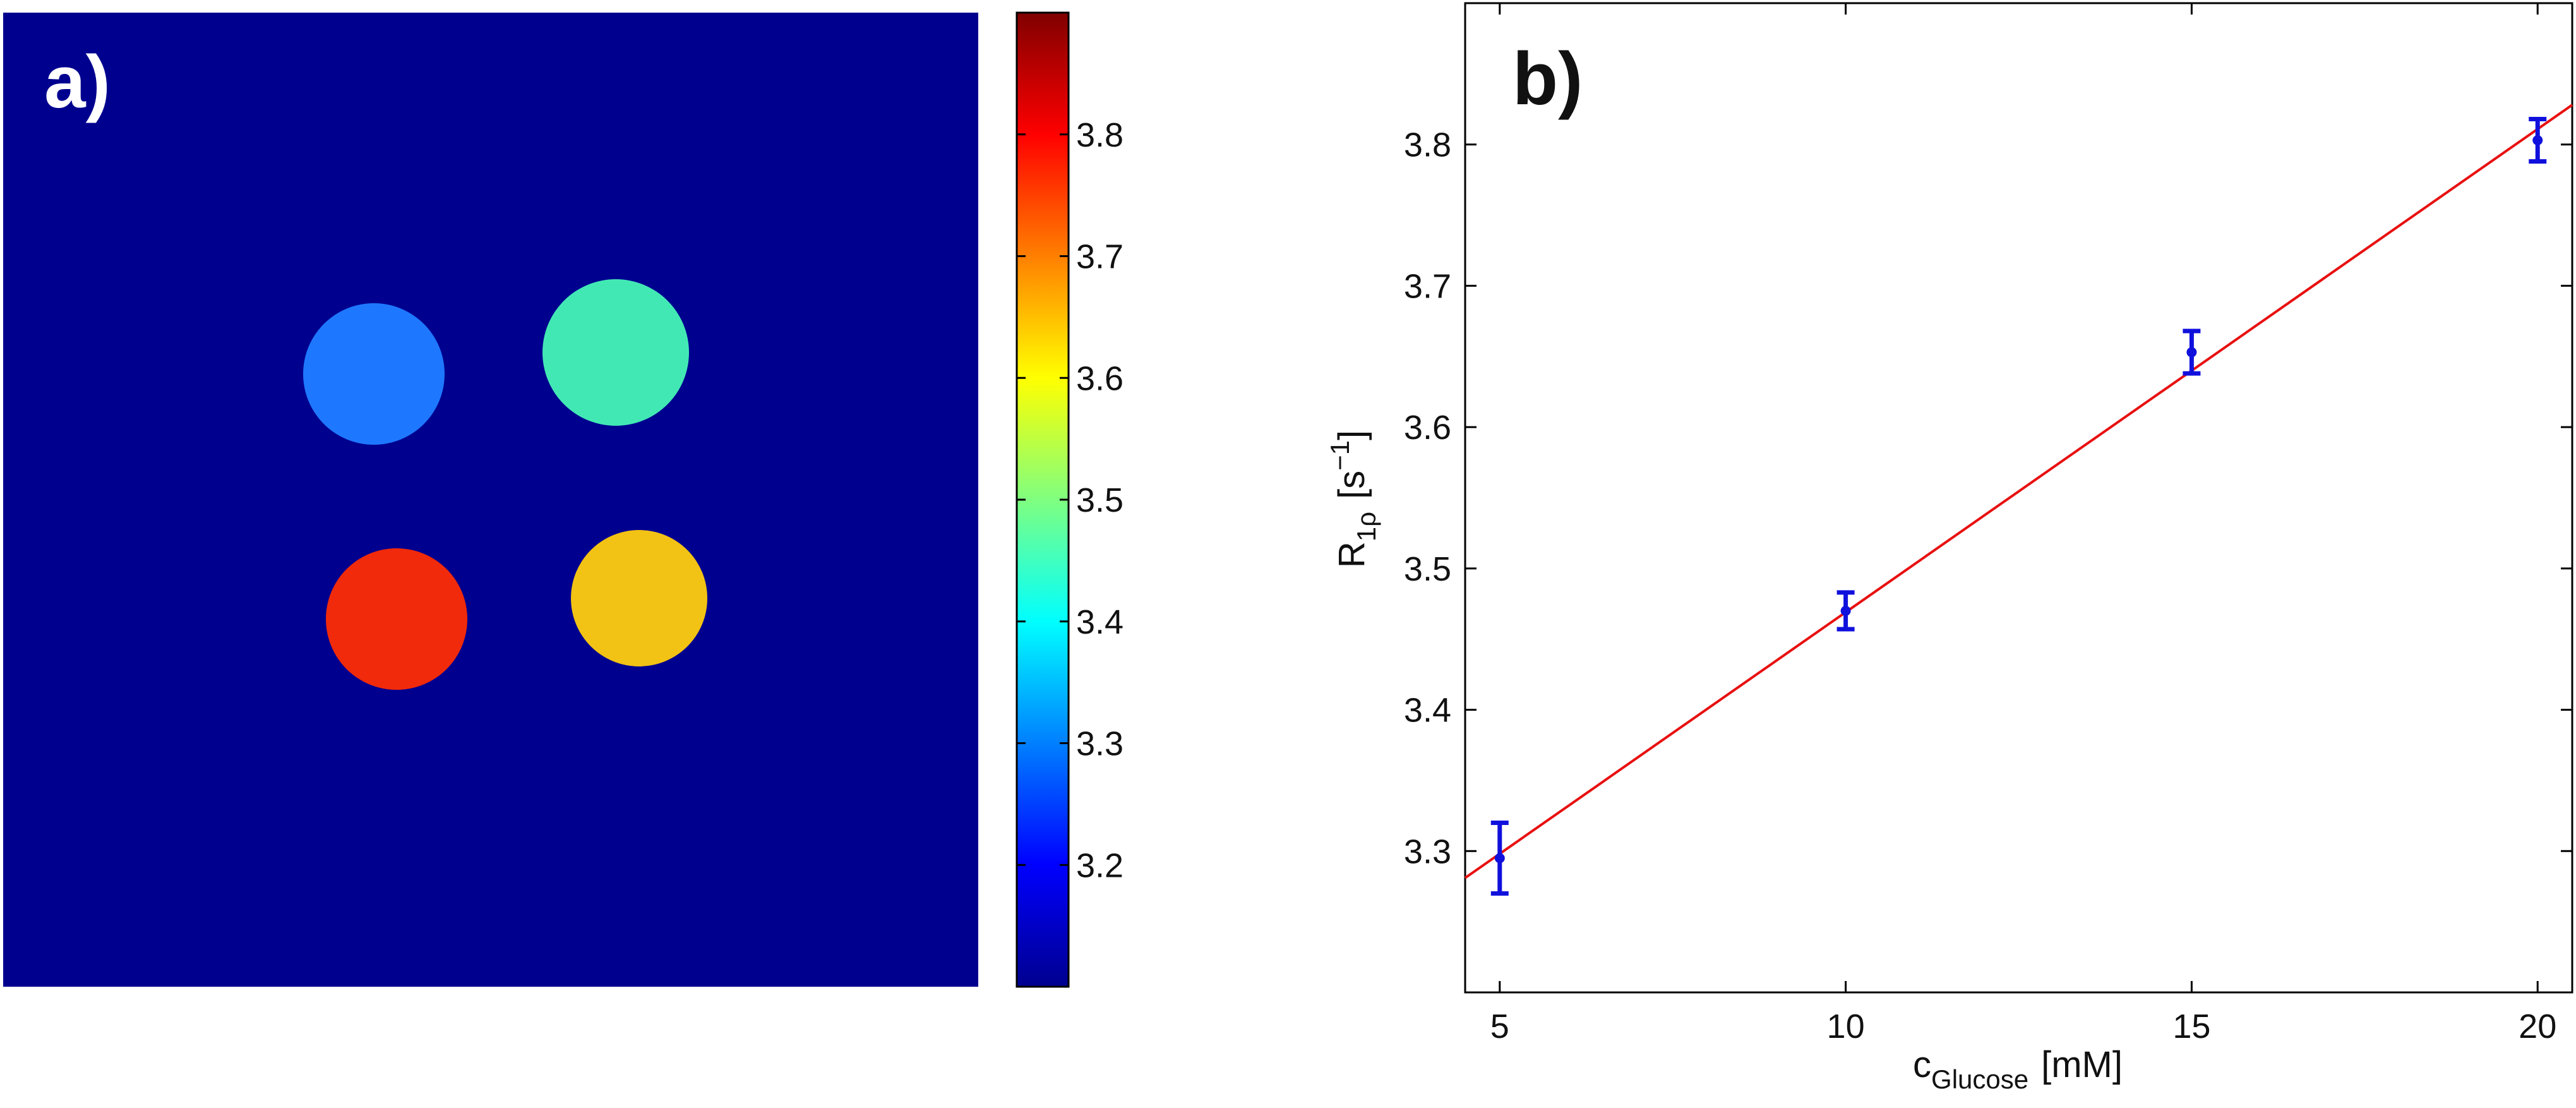 This screenshot has height=1108, width=2576. What do you see at coordinates (1427, 852) in the screenshot?
I see `y-tick-label: 3.3` at bounding box center [1427, 852].